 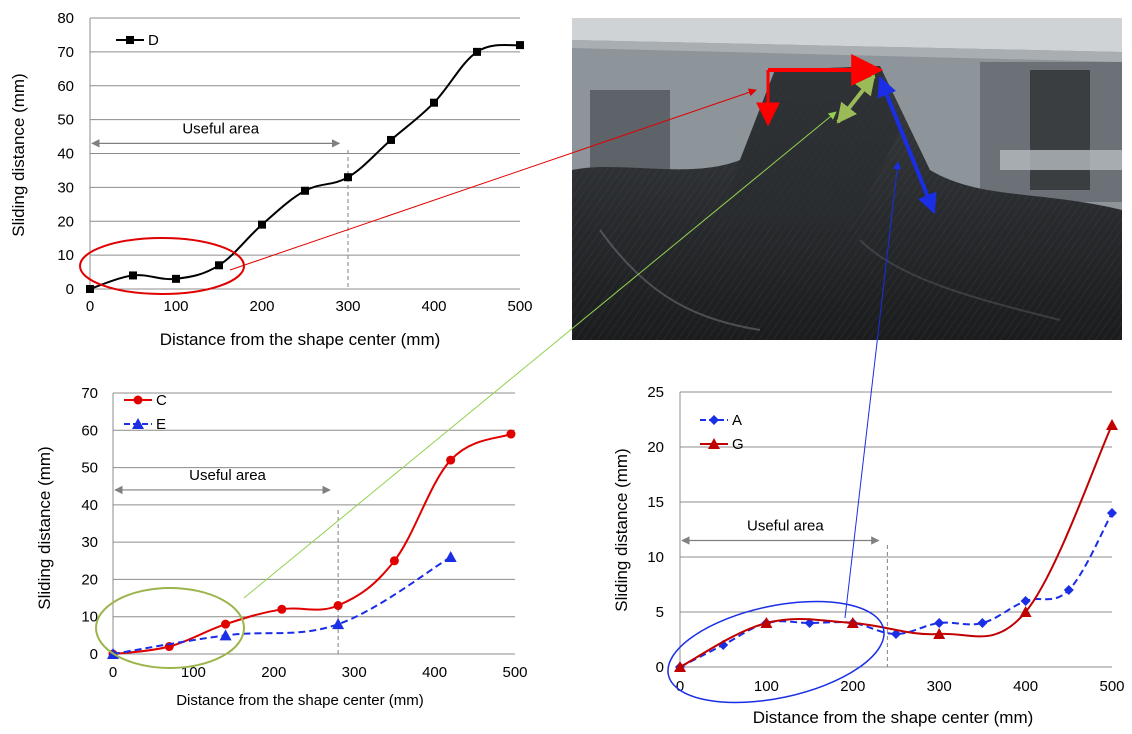 What do you see at coordinates (434, 672) in the screenshot?
I see `x-tick-label: 400` at bounding box center [434, 672].